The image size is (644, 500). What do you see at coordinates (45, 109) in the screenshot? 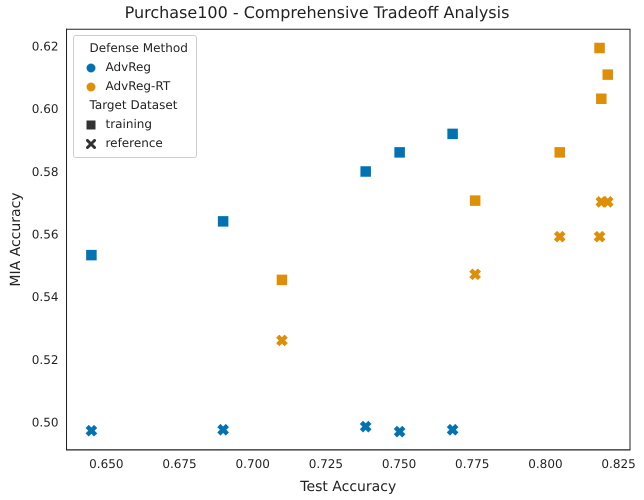
I see `y-tick-label: 0.60` at bounding box center [45, 109].